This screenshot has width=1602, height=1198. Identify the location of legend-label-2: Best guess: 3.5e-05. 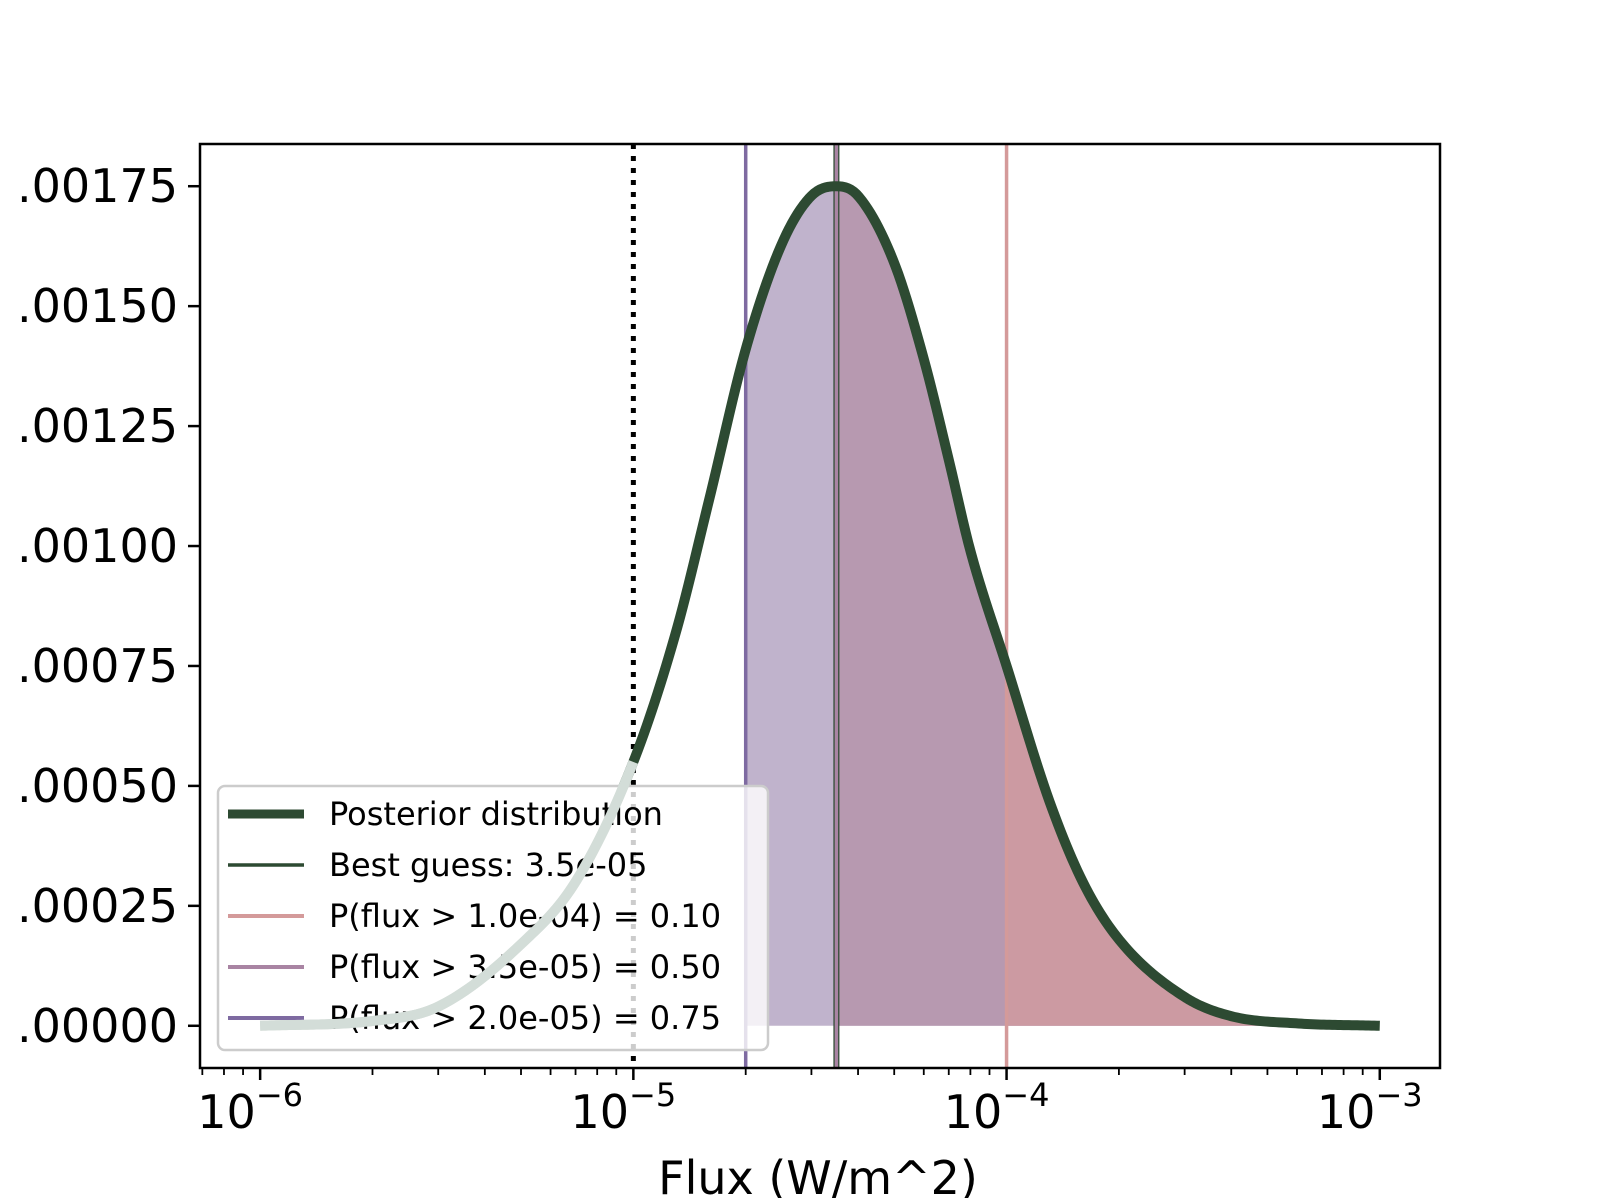
(488, 865).